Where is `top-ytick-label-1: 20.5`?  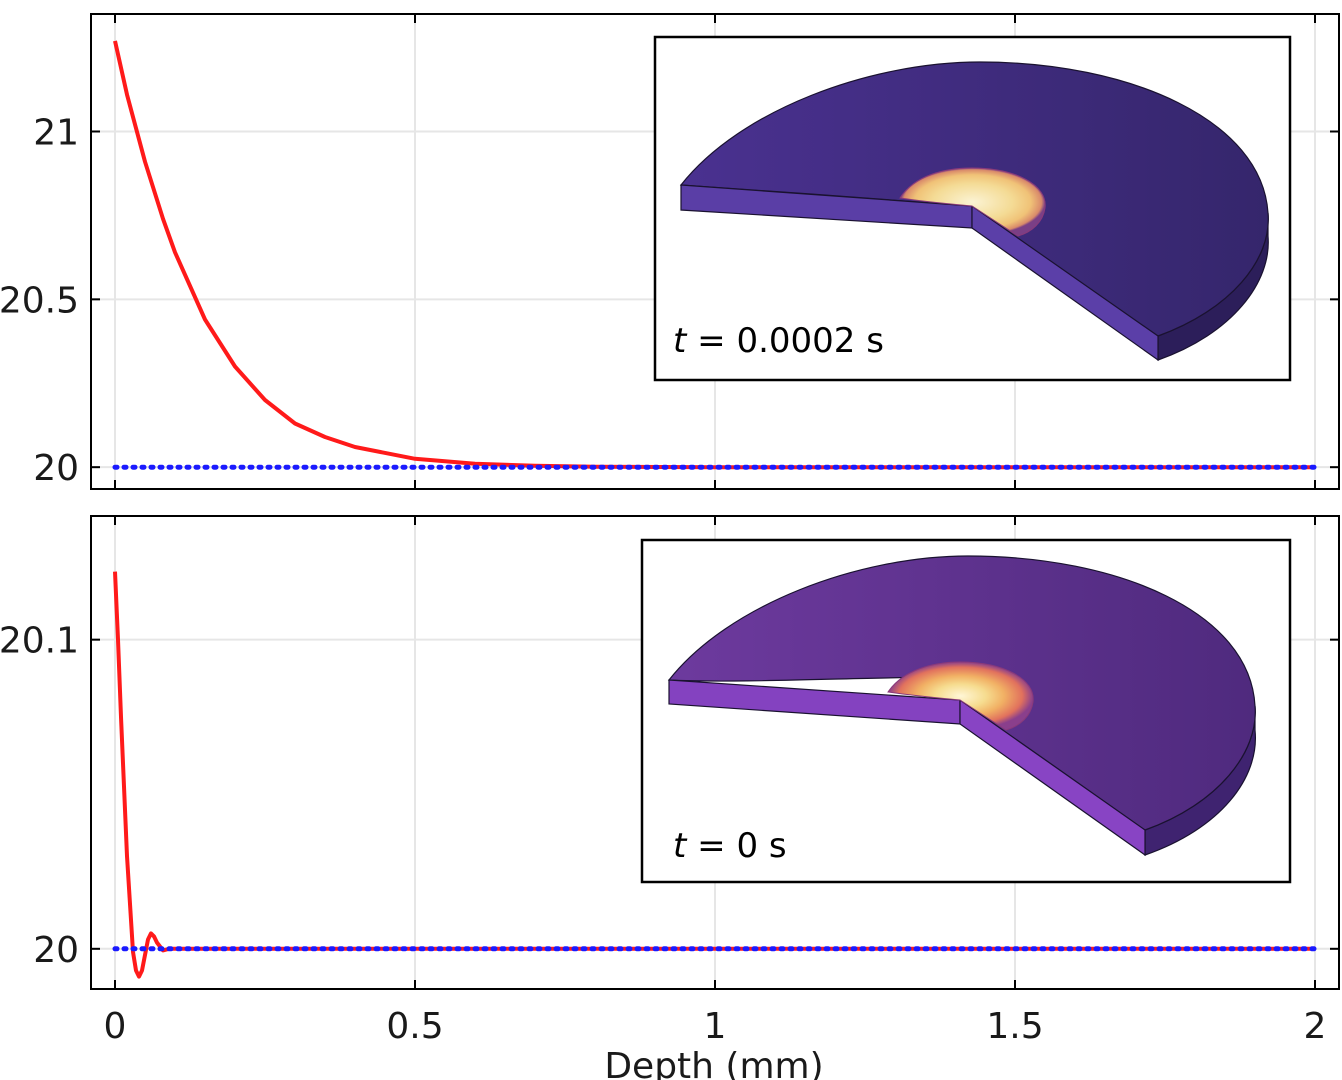
top-ytick-label-1: 20.5 is located at coordinates (39, 300).